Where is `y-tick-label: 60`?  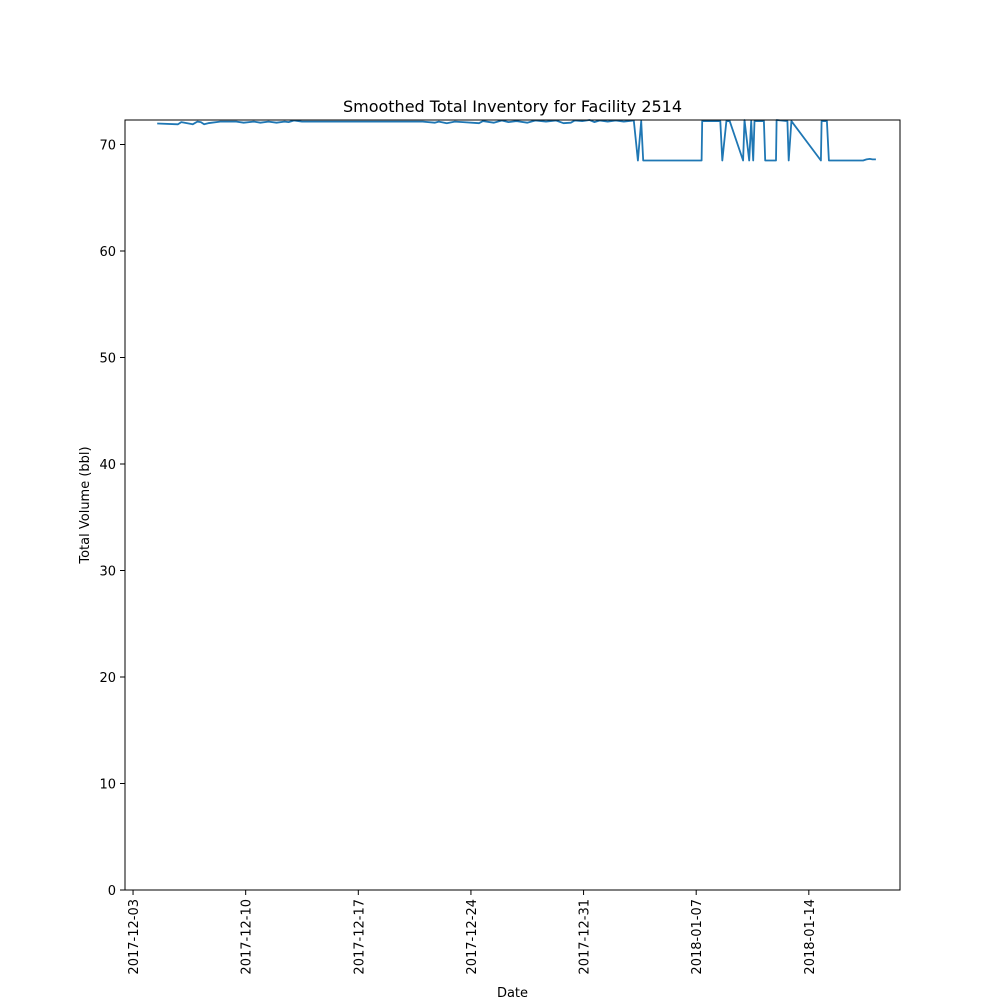
y-tick-label: 60 is located at coordinates (107, 252).